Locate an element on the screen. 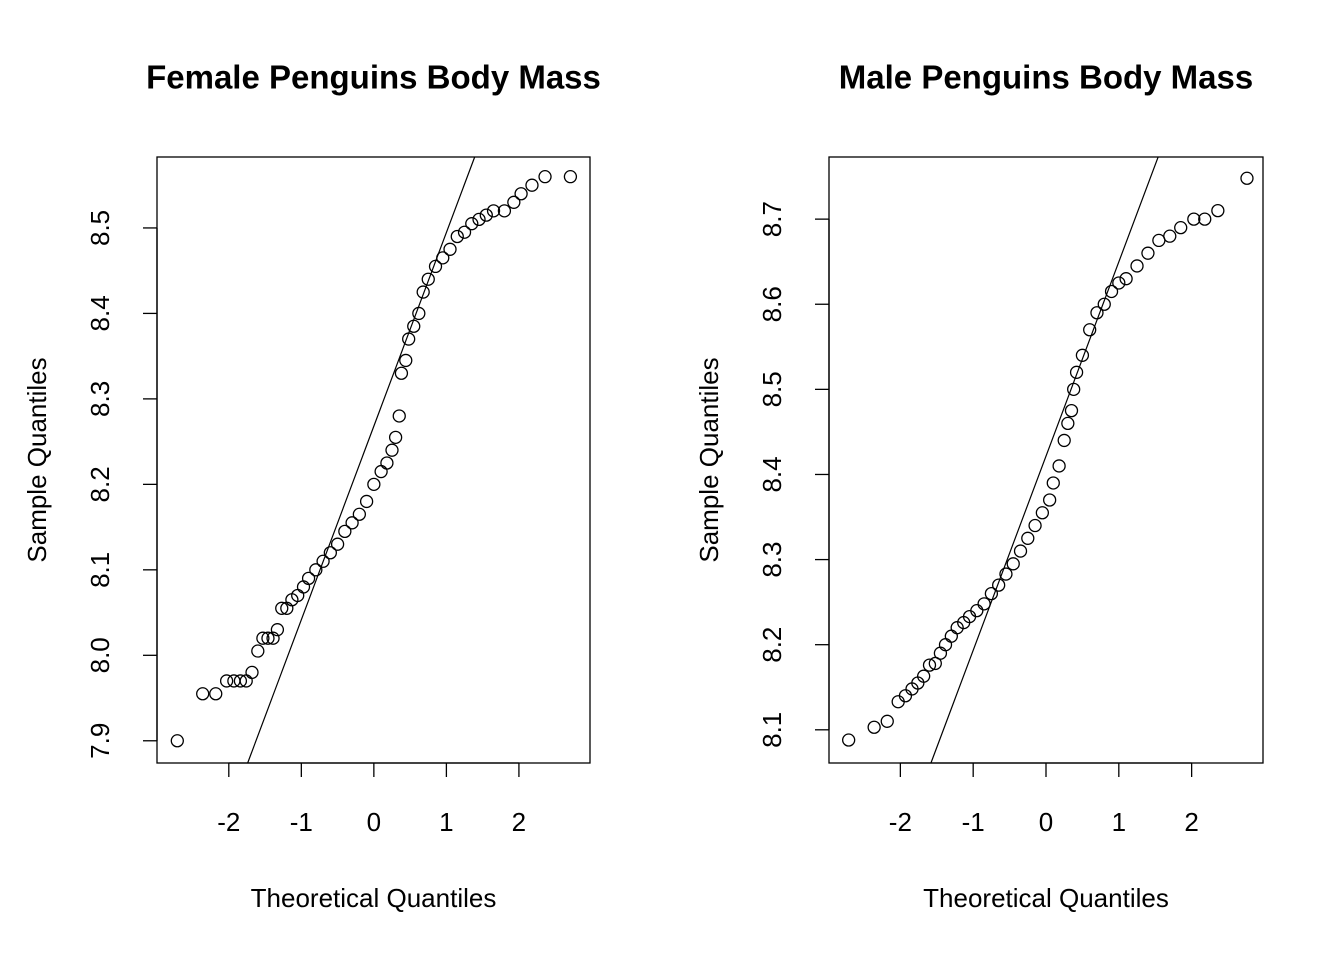 Image resolution: width=1344 pixels, height=960 pixels. x-axis-label: Theoretical Quantiles is located at coordinates (1046, 898).